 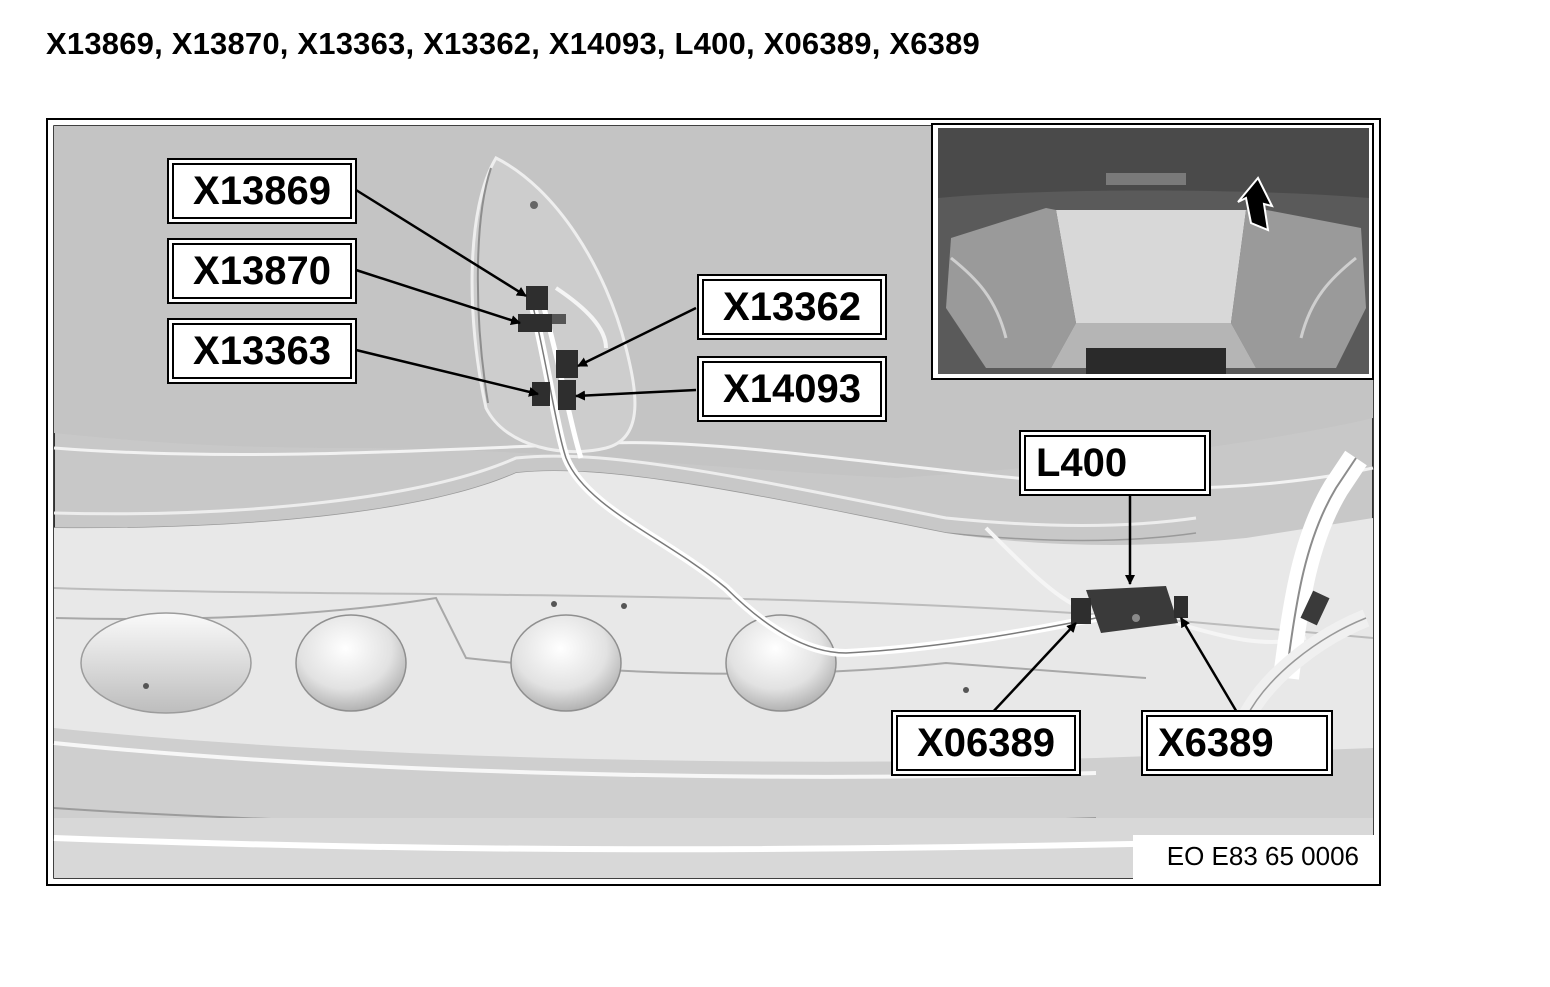 I want to click on label-x6389: X6389, so click(x=1237, y=743).